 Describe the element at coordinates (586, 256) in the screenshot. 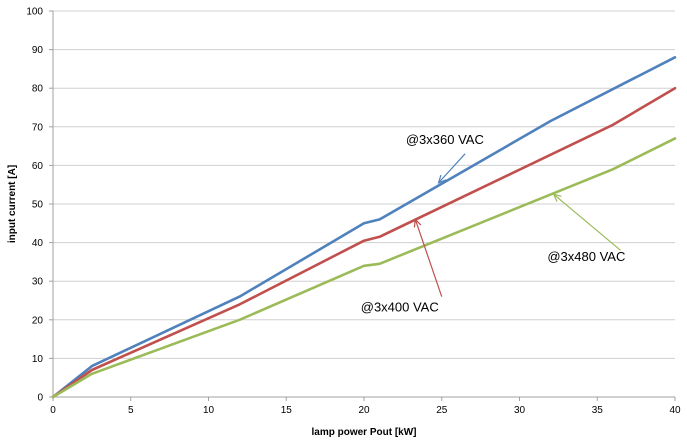

I see `annotation-label-3: @3x480 VAC` at that location.